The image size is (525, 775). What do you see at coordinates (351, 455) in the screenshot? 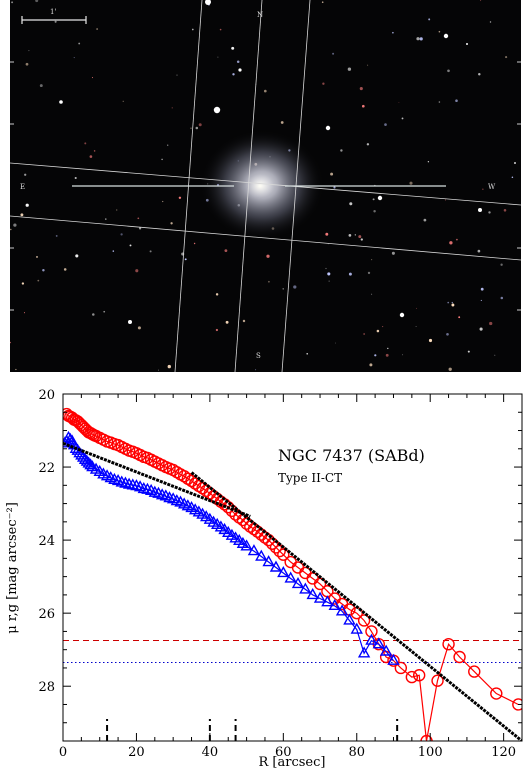
I see `chart-title: NGC 7437 (SABd)` at bounding box center [351, 455].